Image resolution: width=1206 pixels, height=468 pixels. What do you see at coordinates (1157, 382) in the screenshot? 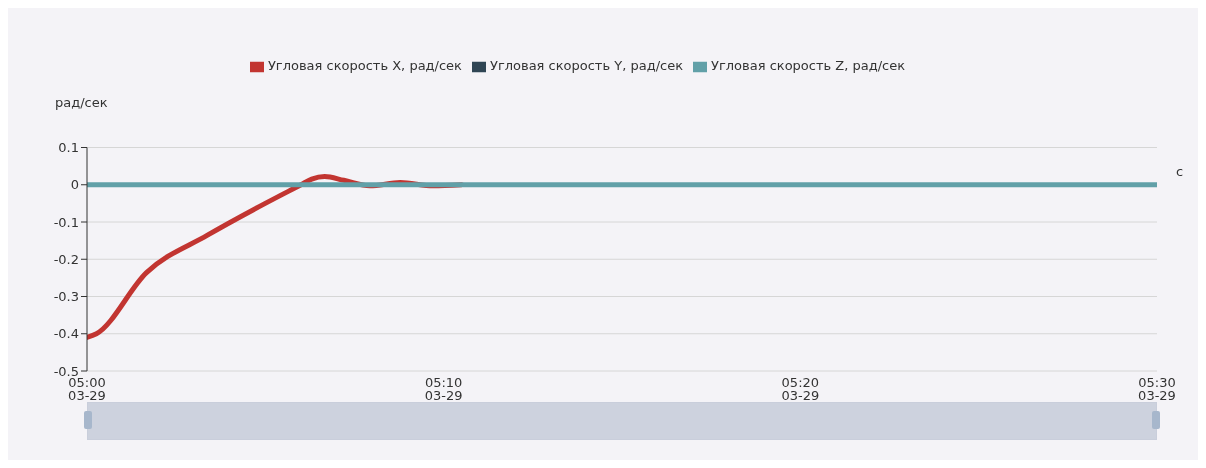
I see `x-tick-label: 05:30` at bounding box center [1157, 382].